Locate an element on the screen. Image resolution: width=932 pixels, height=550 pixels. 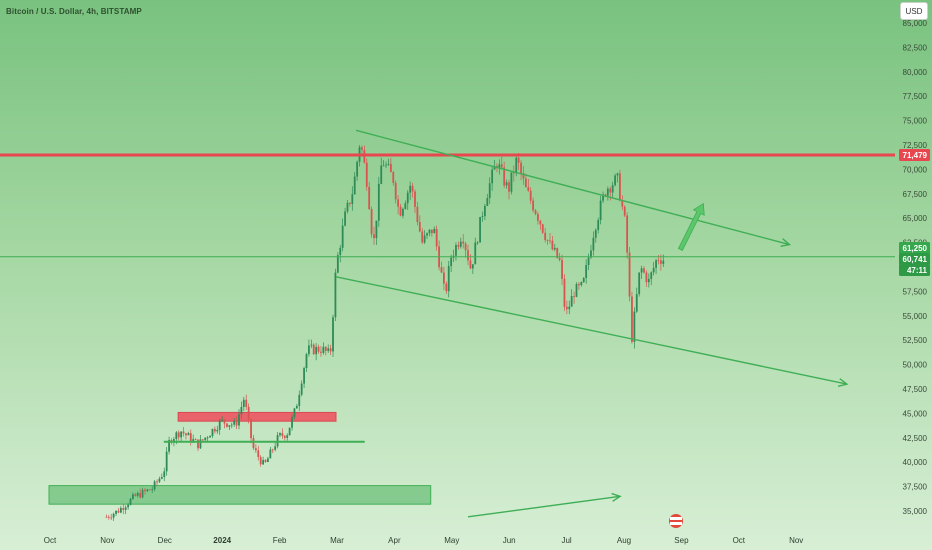
y-tick-label: 50,000 is located at coordinates (915, 365).